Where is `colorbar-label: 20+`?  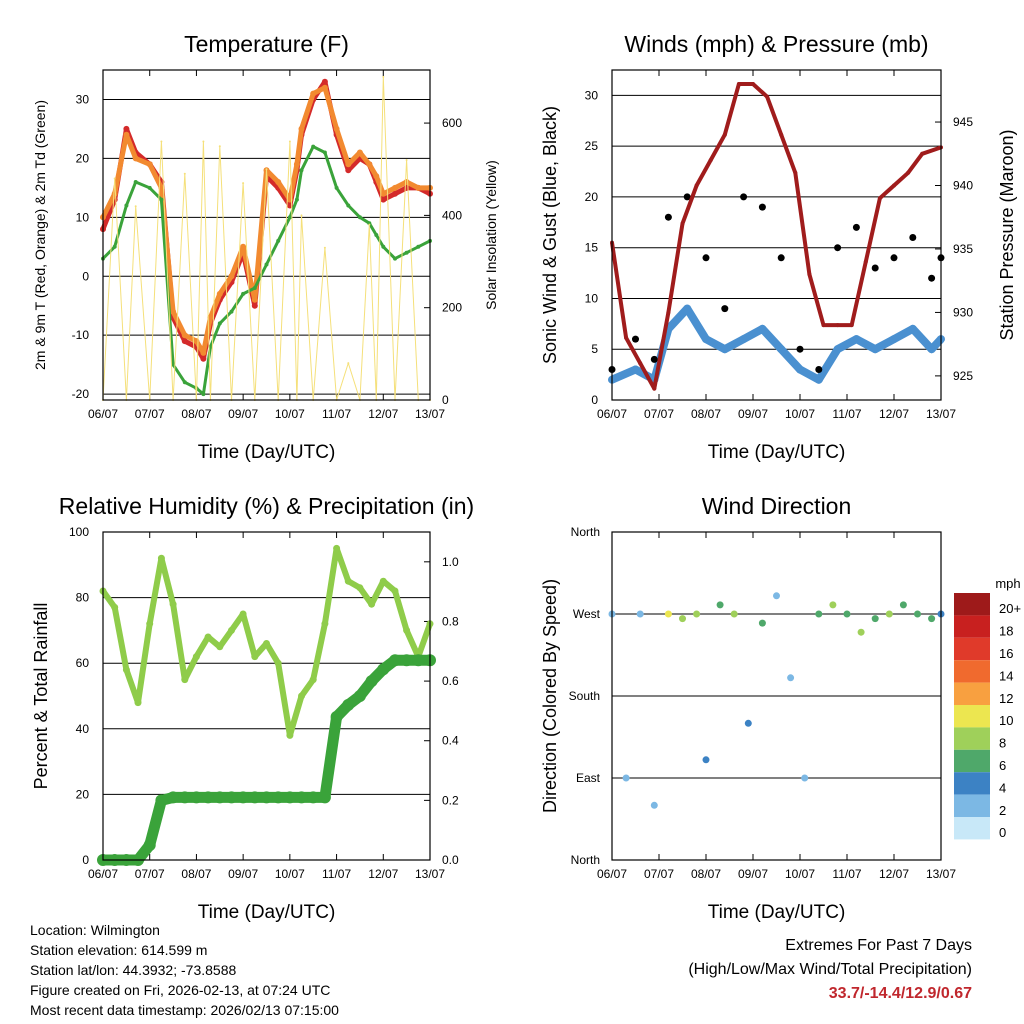 colorbar-label: 20+ is located at coordinates (1010, 608).